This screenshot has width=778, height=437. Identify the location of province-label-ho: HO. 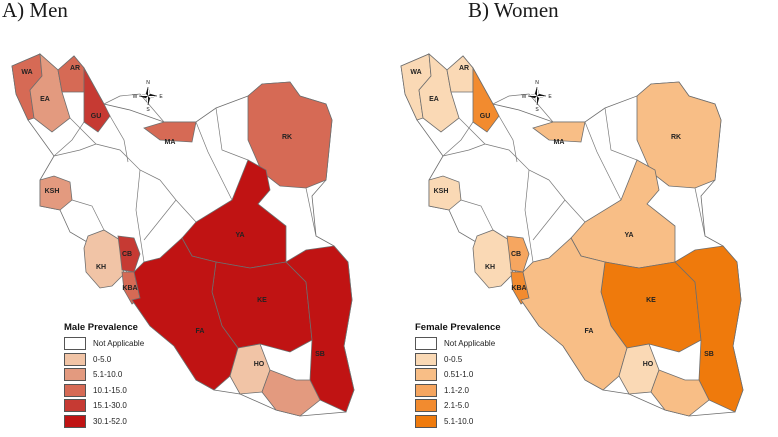
(259, 364).